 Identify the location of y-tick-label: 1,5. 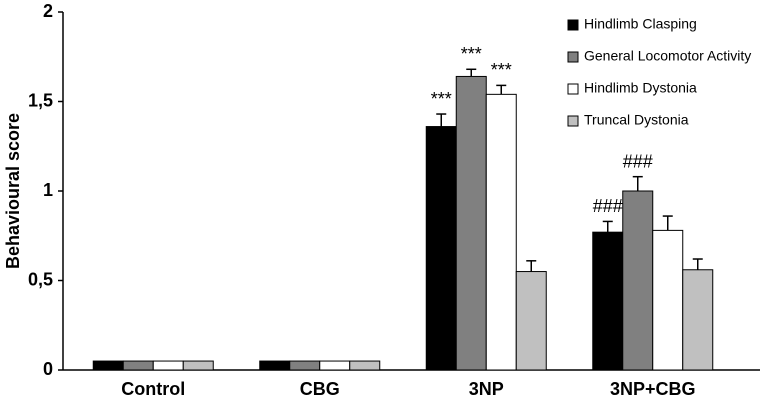
(40, 100).